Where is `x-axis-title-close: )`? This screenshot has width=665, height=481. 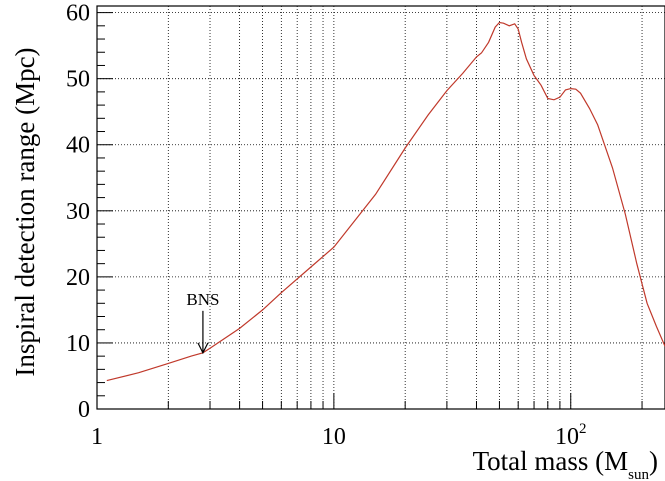 x-axis-title-close: ) is located at coordinates (653, 461).